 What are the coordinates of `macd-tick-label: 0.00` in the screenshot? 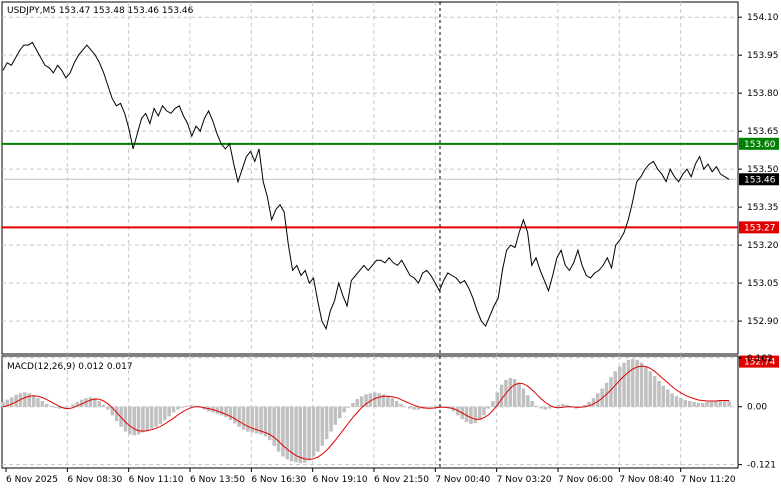 It's located at (757, 408).